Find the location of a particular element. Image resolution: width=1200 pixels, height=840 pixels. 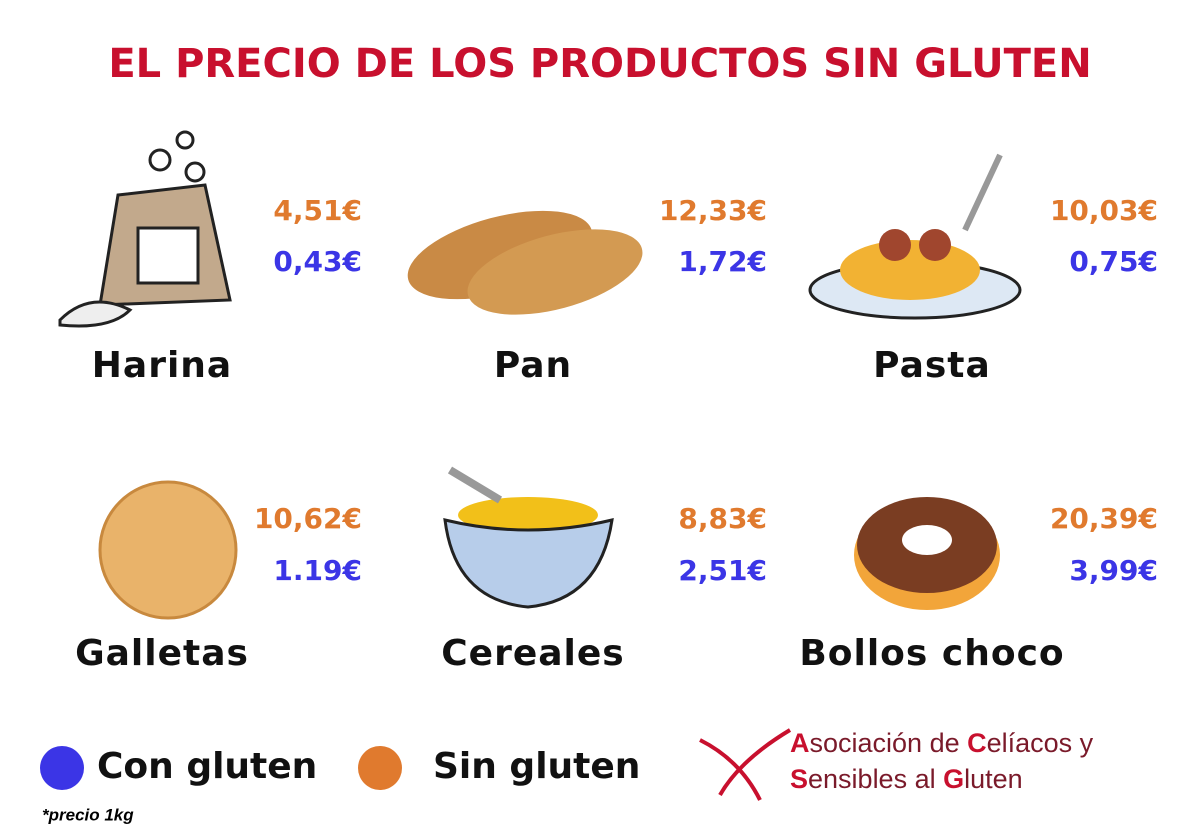

logo-text: Sensibles al Gluten is located at coordinates (906, 779).